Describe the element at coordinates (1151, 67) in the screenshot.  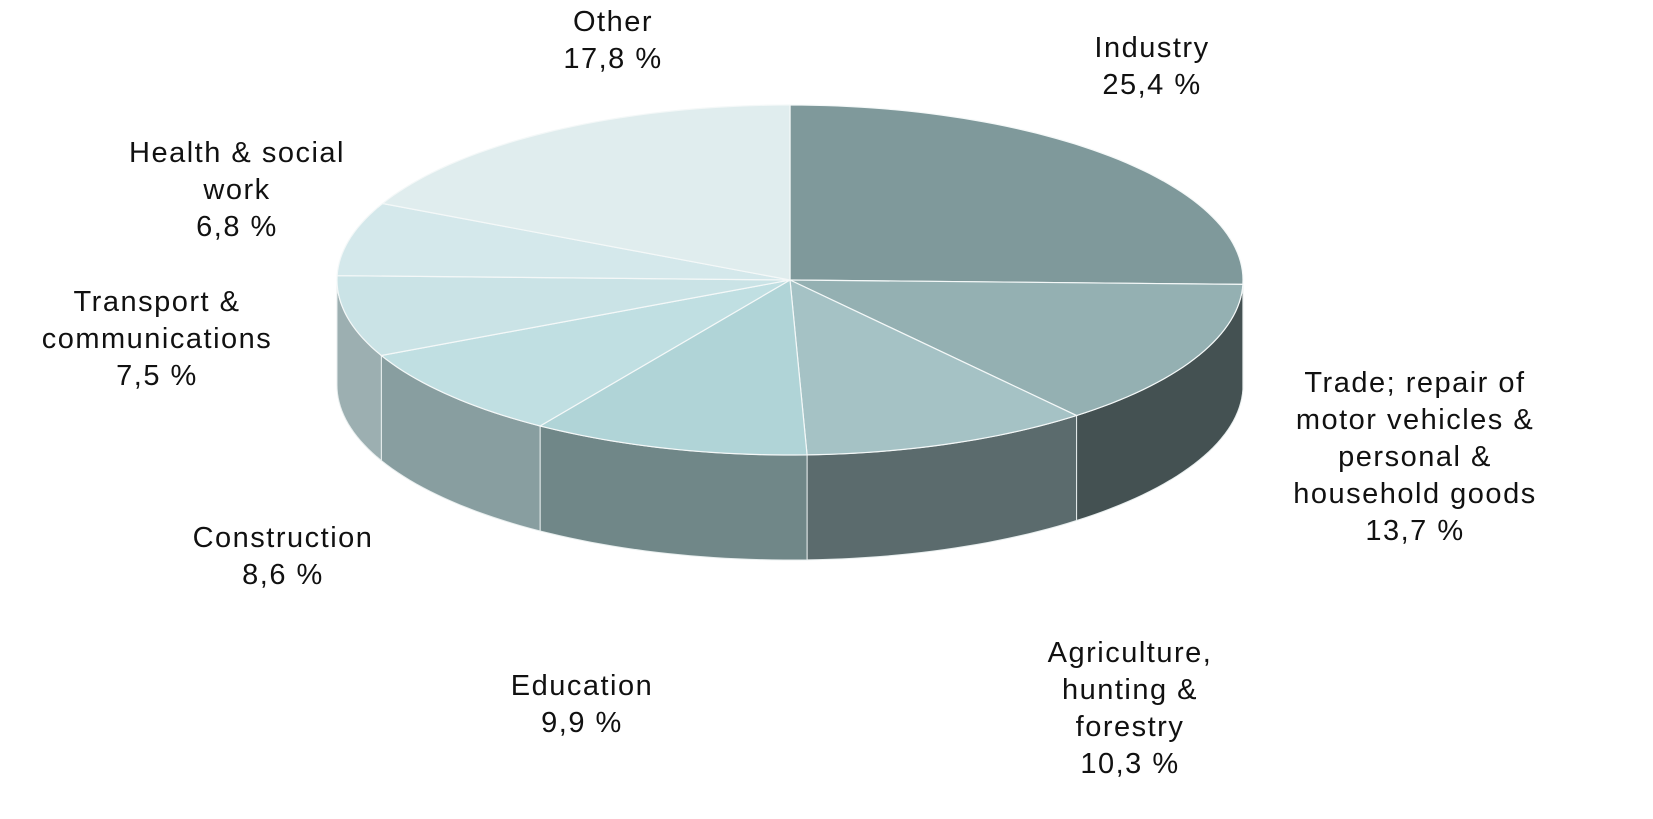
I see `slice-label: Industry 25,4 %` at that location.